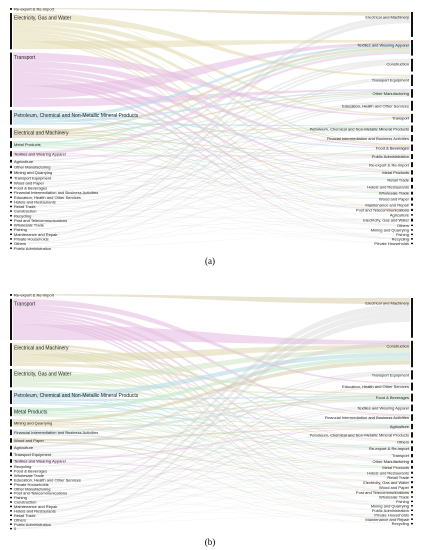 The image size is (421, 550). Describe the element at coordinates (20, 497) in the screenshot. I see `left-node-label-fishing: Fishing` at that location.